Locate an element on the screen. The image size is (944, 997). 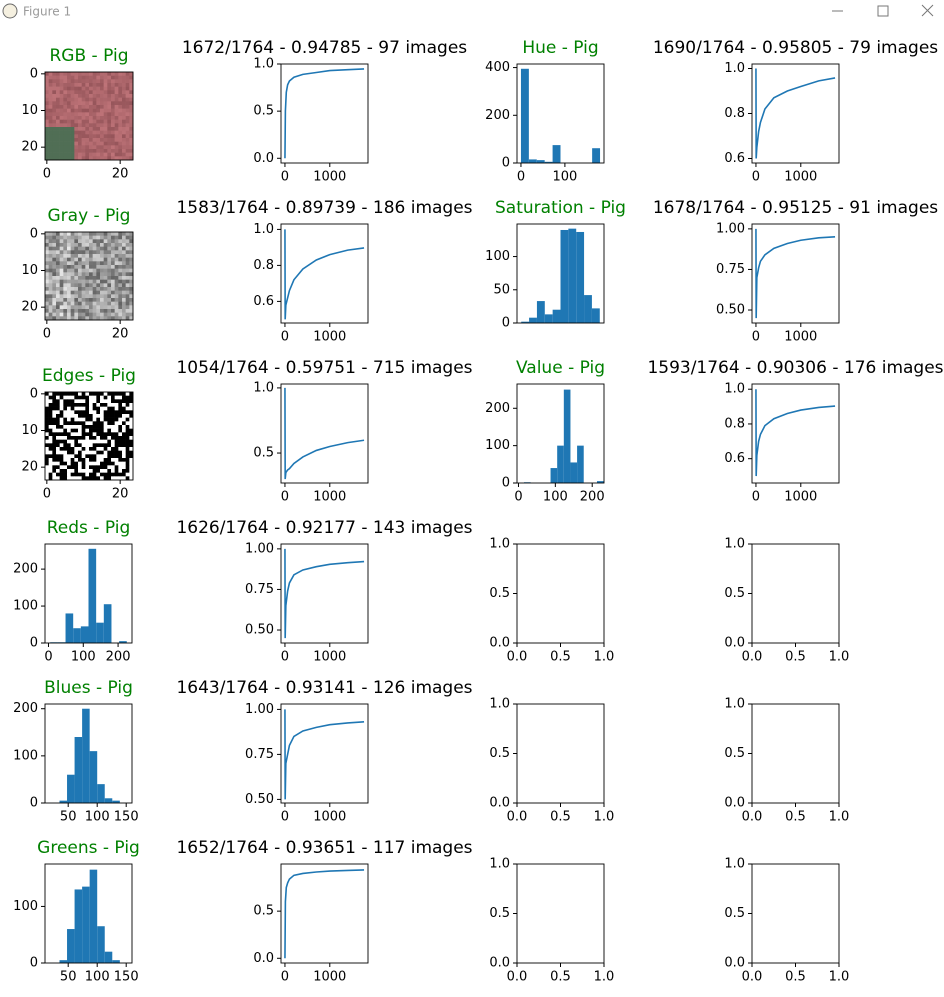
y-tick-label: 0.6 is located at coordinates (263, 301).